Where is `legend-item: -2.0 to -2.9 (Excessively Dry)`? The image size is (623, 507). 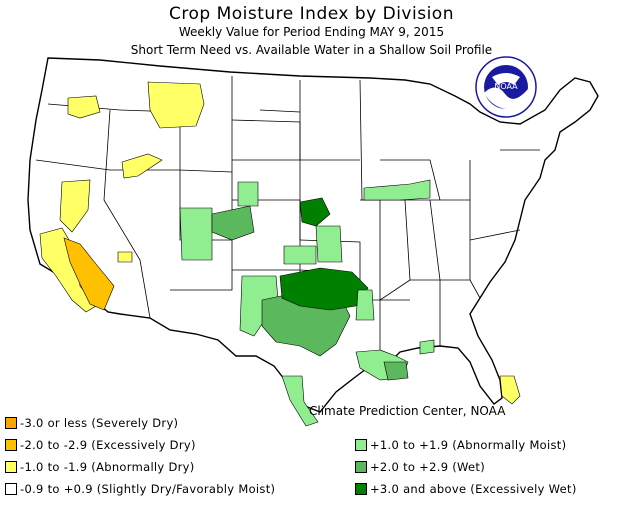
legend-item: -2.0 to -2.9 (Excessively Dry) is located at coordinates (100, 445).